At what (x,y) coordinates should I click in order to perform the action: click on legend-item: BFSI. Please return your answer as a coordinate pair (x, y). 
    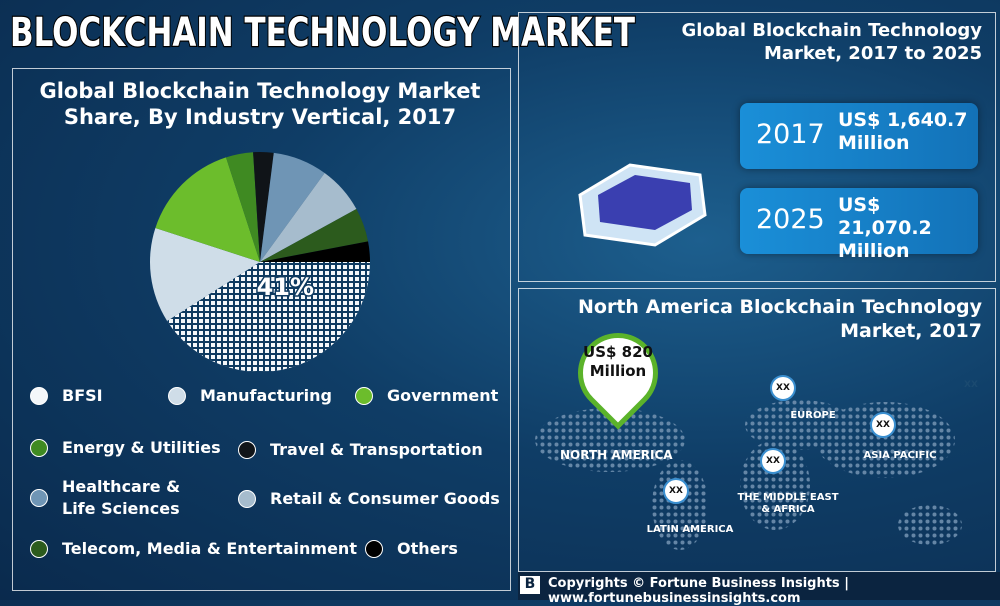
    Looking at the image, I should click on (66, 396).